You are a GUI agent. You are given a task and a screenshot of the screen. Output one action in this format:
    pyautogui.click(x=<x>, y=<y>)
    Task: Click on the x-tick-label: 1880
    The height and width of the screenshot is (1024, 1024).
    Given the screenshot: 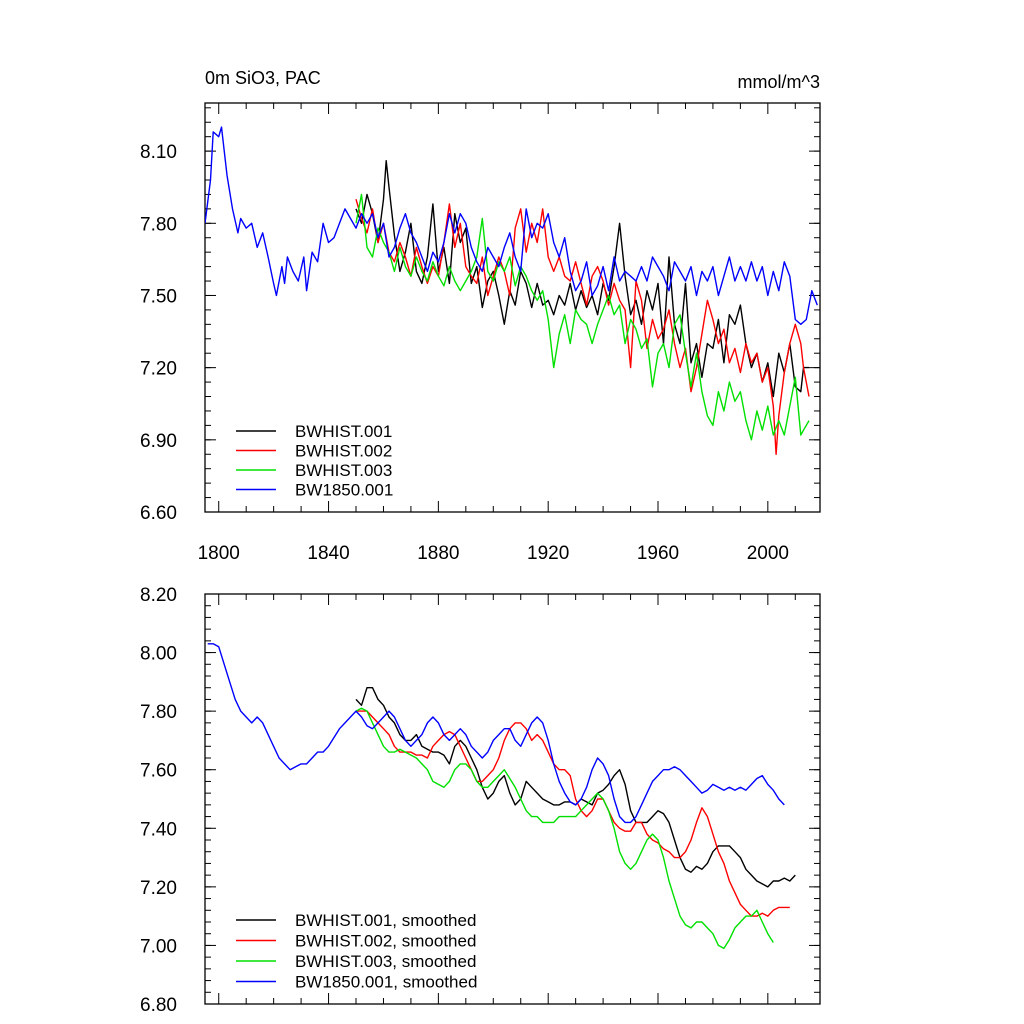 What is the action you would take?
    pyautogui.click(x=438, y=553)
    